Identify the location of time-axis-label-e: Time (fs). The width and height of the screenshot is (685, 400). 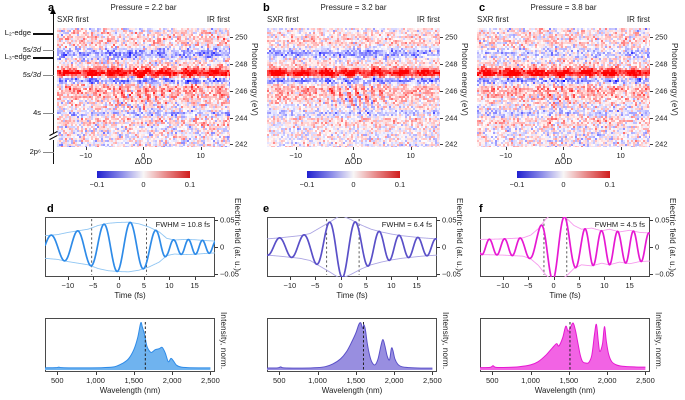
(352, 295).